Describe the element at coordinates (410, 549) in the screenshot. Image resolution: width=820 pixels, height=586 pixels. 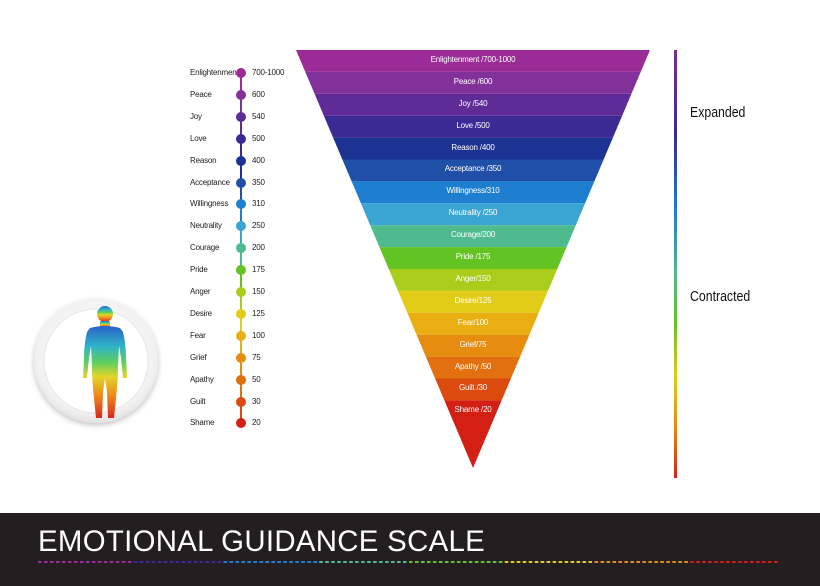
I see `footer-bar` at that location.